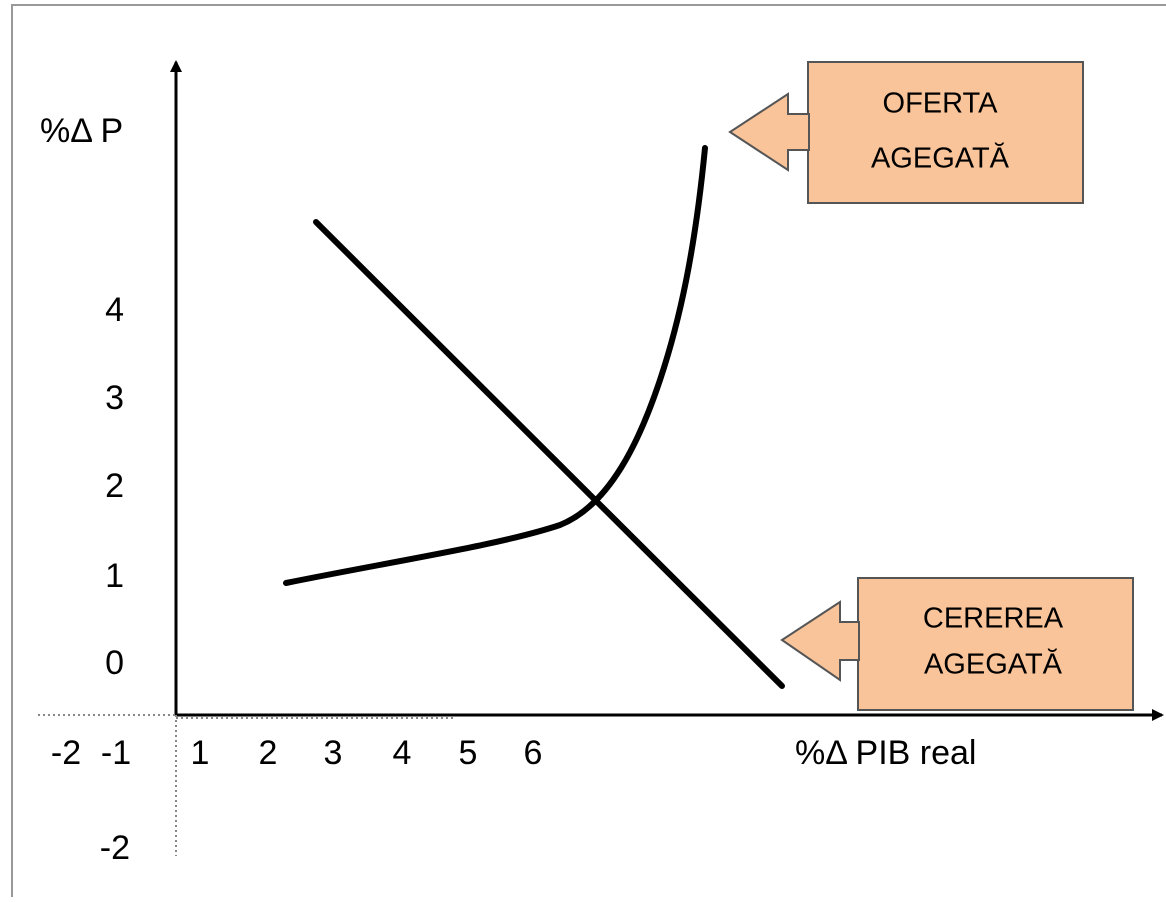  What do you see at coordinates (81, 131) in the screenshot?
I see `y-axis-label: %Δ P` at bounding box center [81, 131].